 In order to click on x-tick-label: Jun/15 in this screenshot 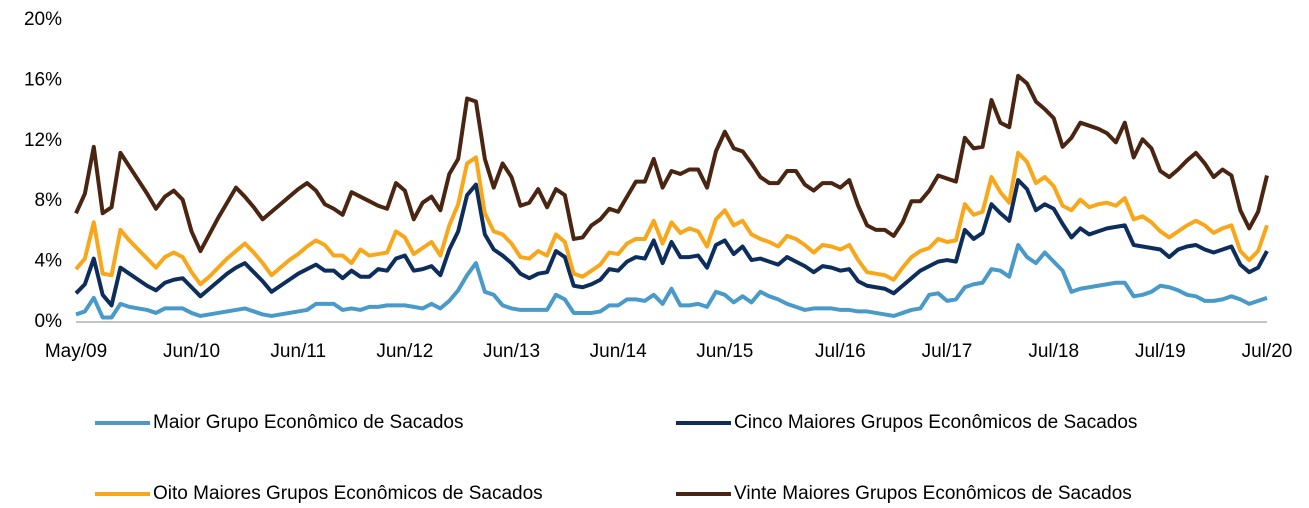, I will do `click(724, 351)`.